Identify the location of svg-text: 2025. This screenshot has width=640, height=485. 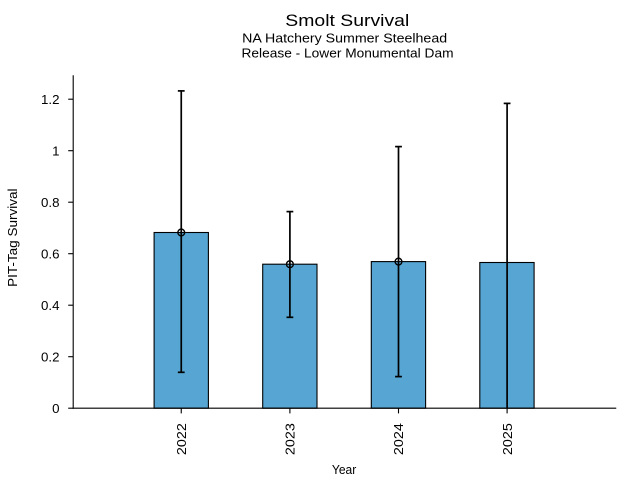
(507, 439).